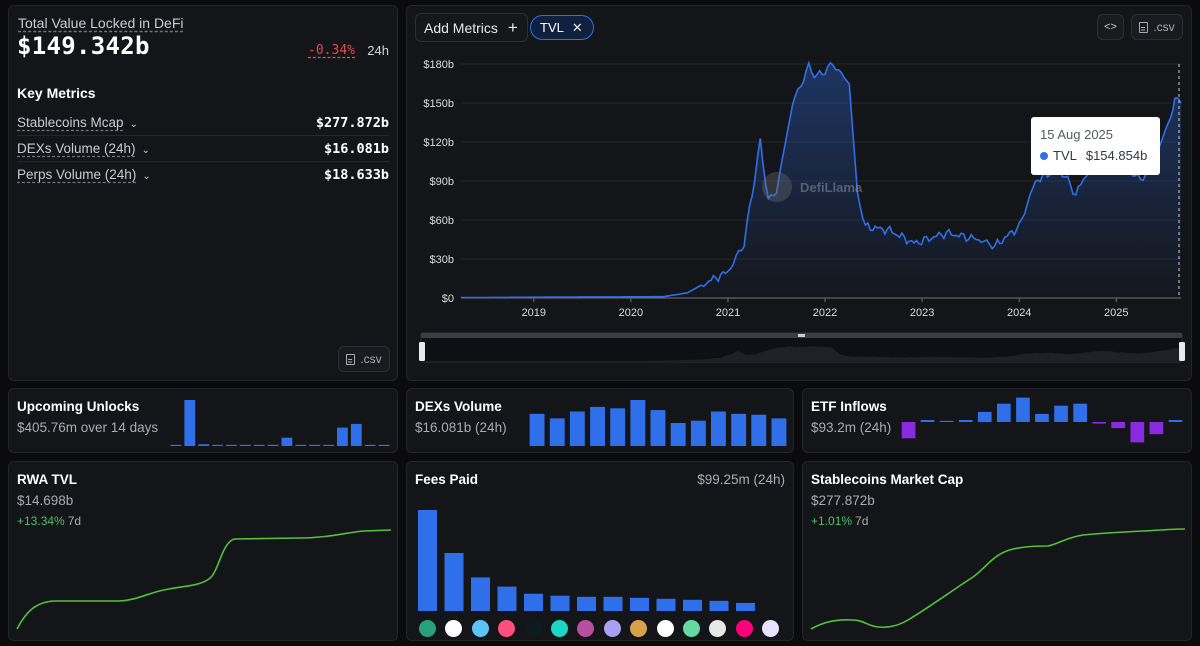  What do you see at coordinates (801, 335) in the screenshot?
I see `range-slider-grip` at bounding box center [801, 335].